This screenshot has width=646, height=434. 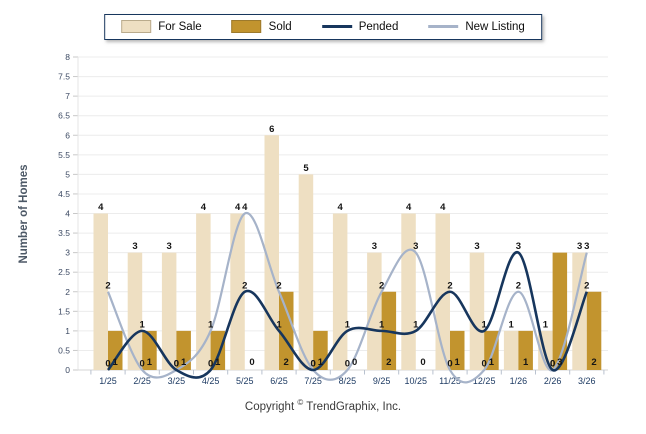 I want to click on y-tick-label: 5, so click(x=67, y=174).